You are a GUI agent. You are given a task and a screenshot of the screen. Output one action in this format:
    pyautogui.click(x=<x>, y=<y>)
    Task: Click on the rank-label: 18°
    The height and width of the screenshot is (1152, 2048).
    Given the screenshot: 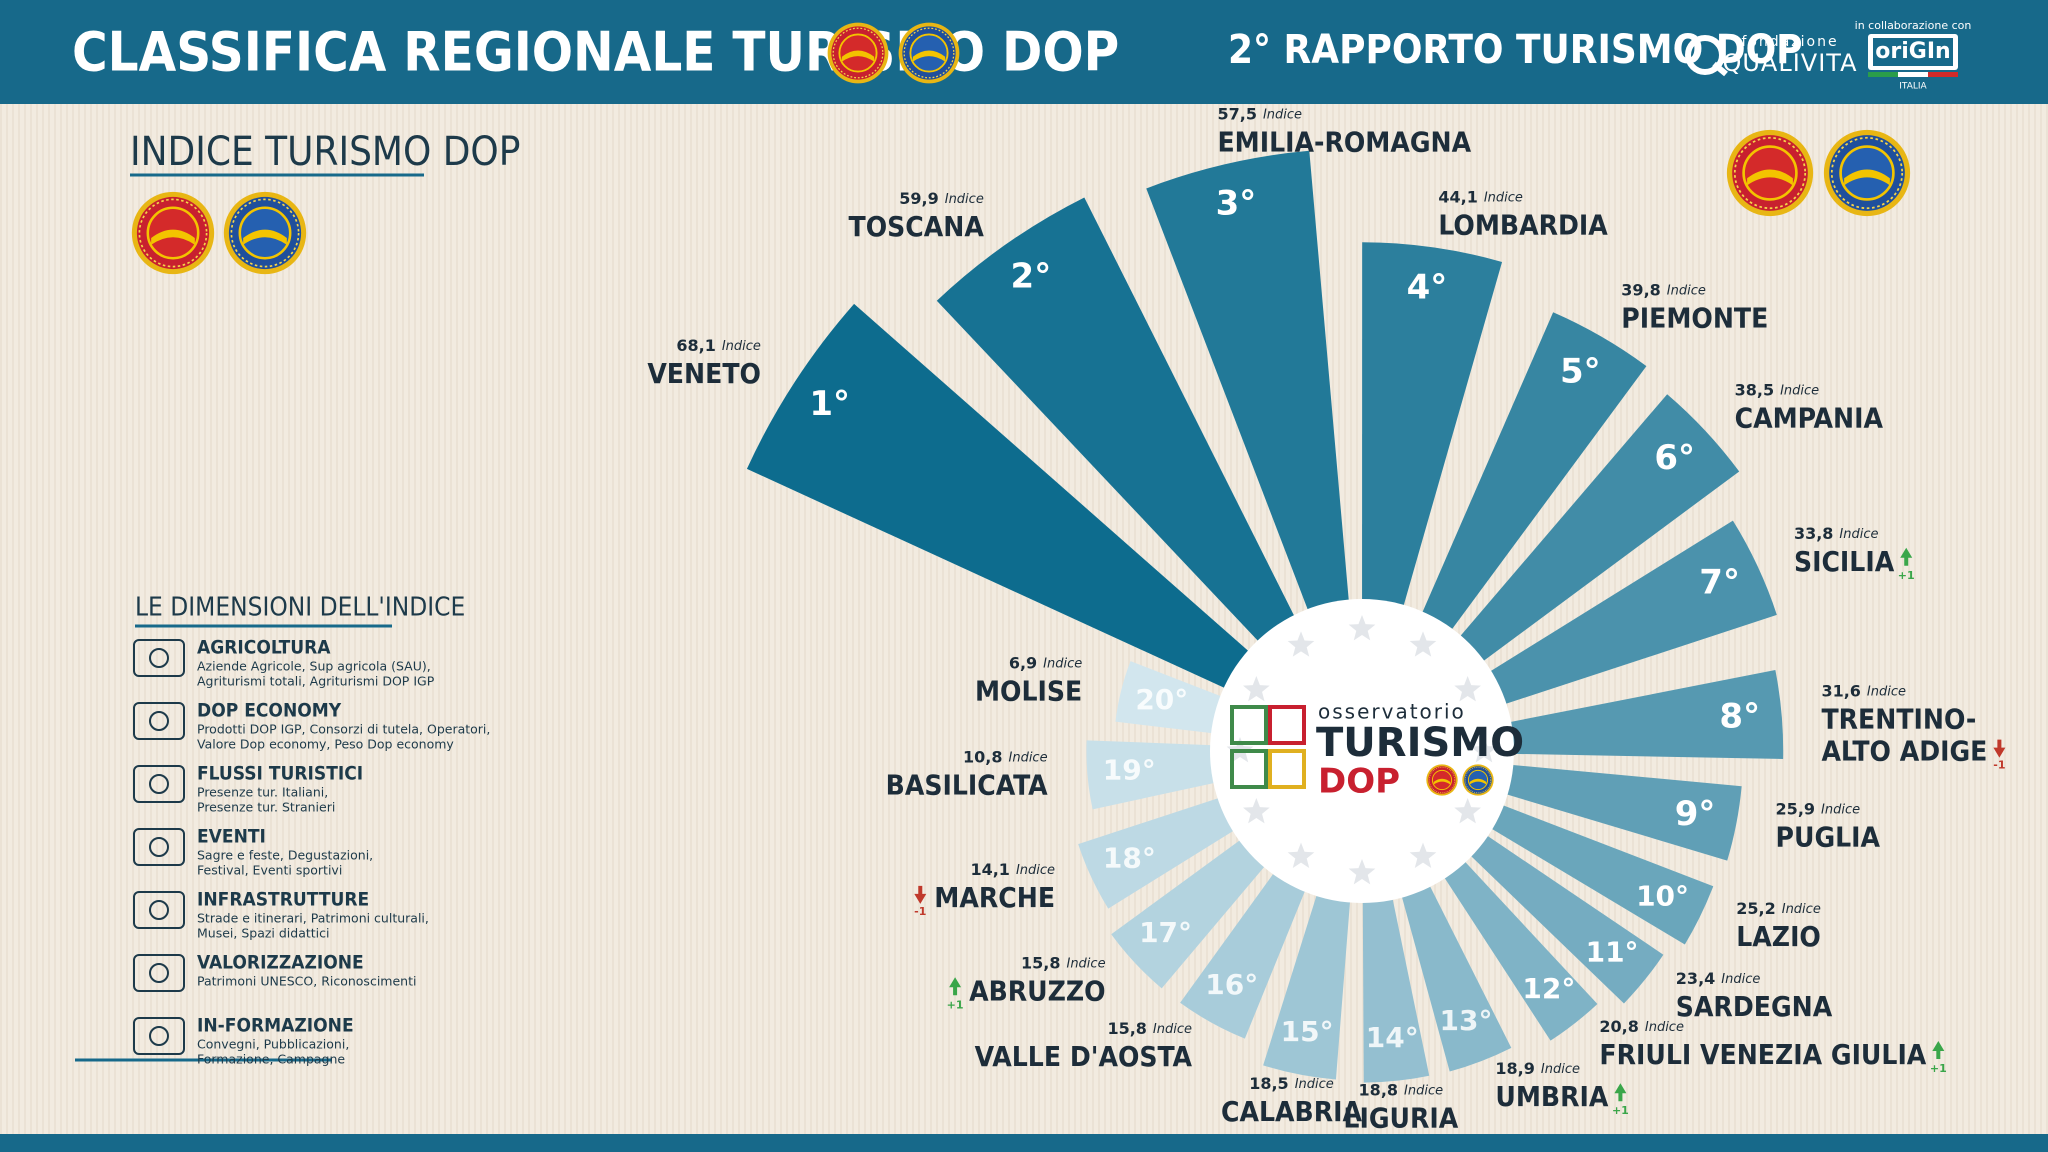 What is the action you would take?
    pyautogui.click(x=1129, y=857)
    